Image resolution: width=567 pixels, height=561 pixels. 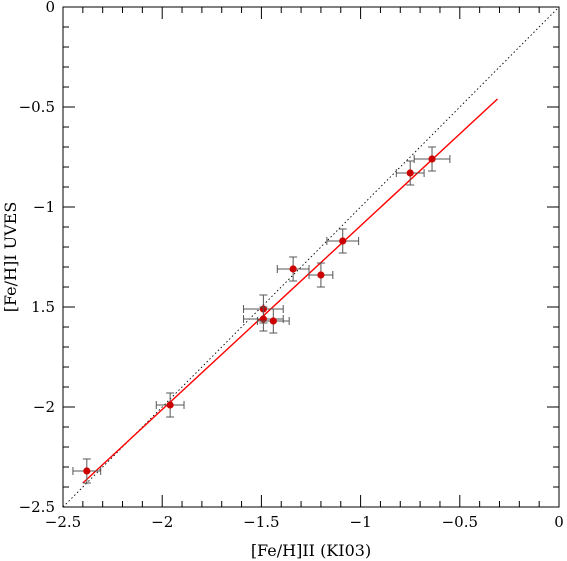 What do you see at coordinates (460, 522) in the screenshot?
I see `x-tick-label: −0.5` at bounding box center [460, 522].